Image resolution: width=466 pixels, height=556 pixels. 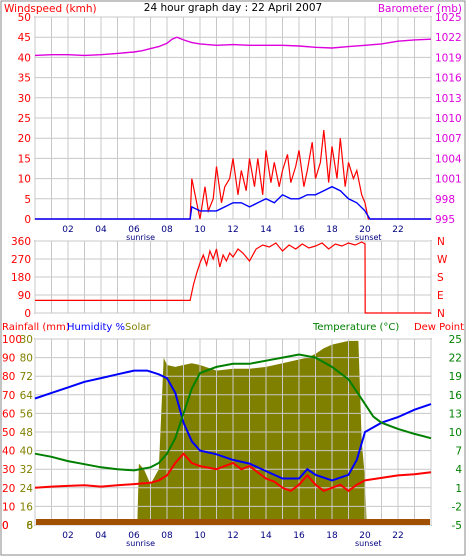 I want to click on barometer-tick-label: 1025, so click(x=448, y=18).